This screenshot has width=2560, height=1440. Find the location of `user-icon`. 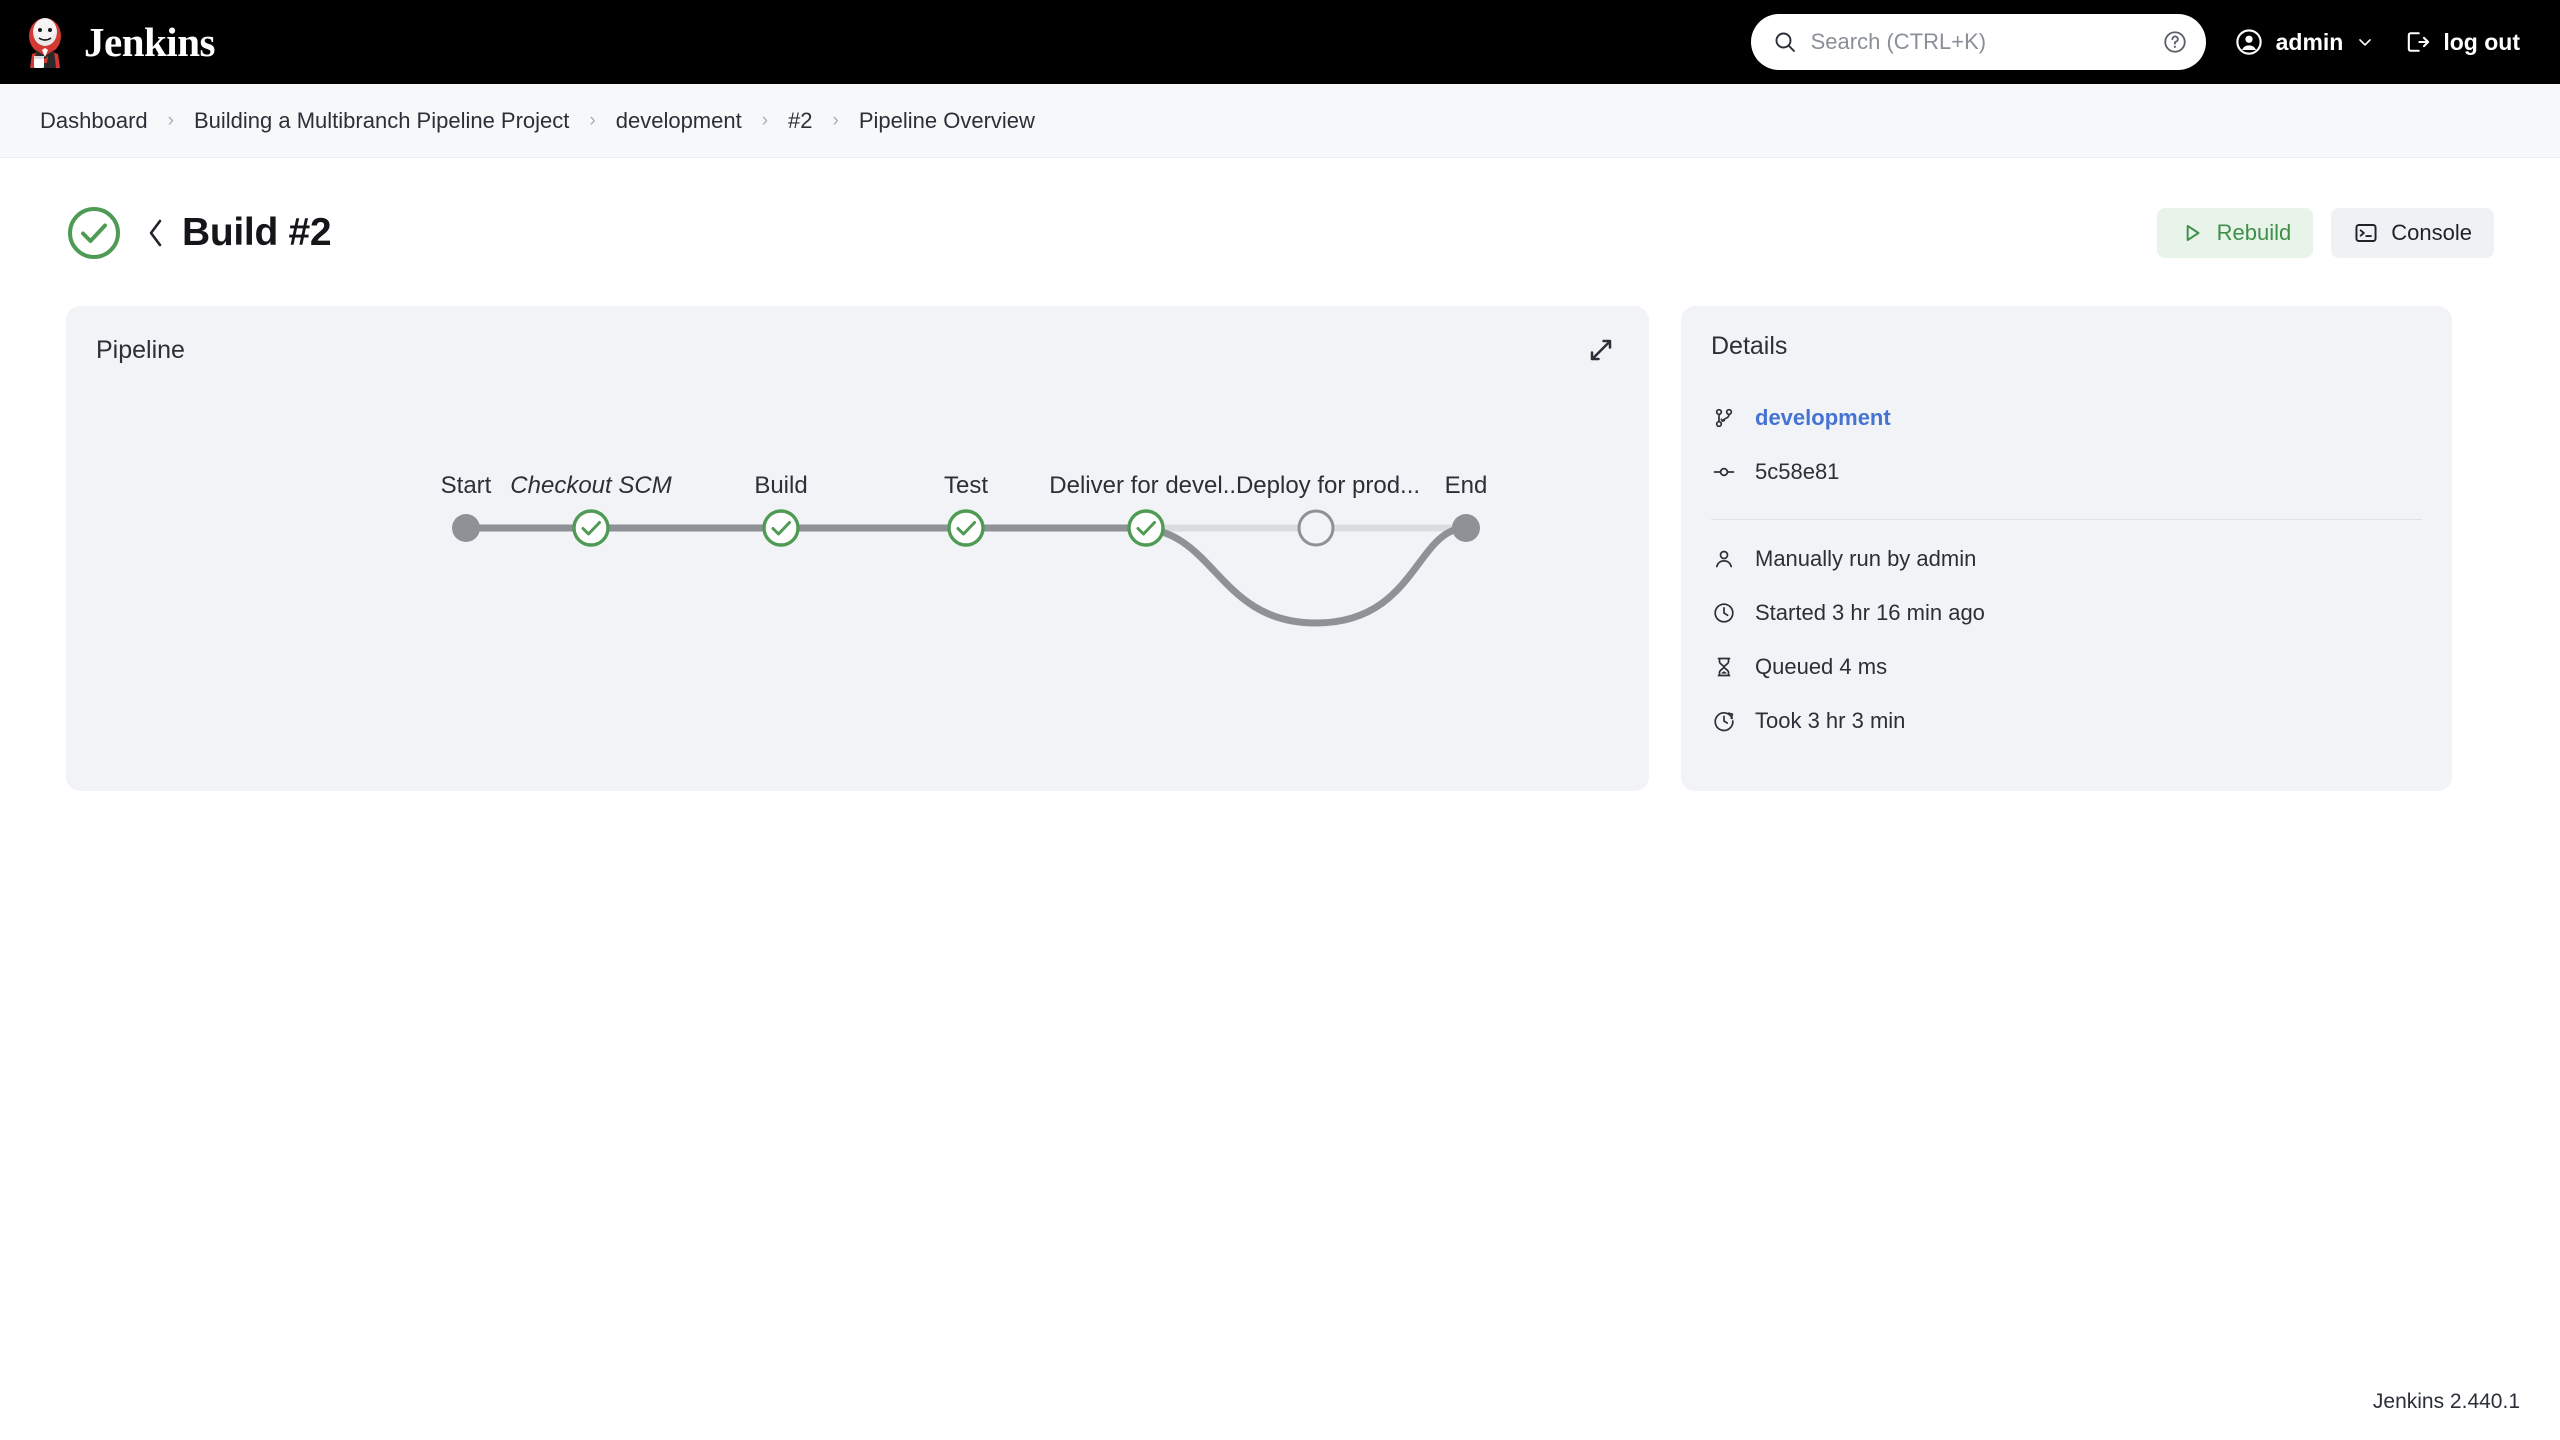

user-icon is located at coordinates (1724, 559).